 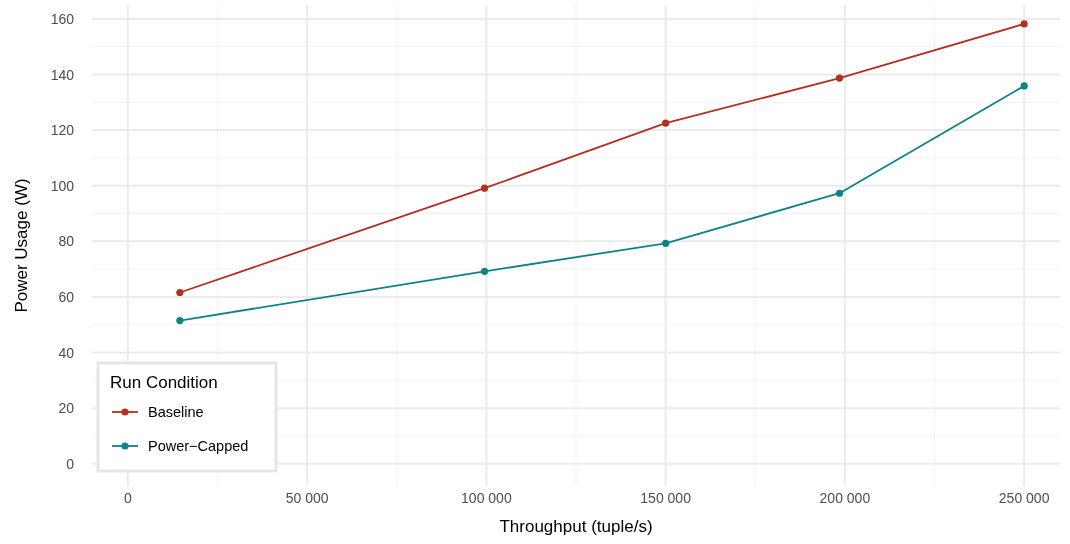 What do you see at coordinates (62, 74) in the screenshot?
I see `y-tick-label: 140` at bounding box center [62, 74].